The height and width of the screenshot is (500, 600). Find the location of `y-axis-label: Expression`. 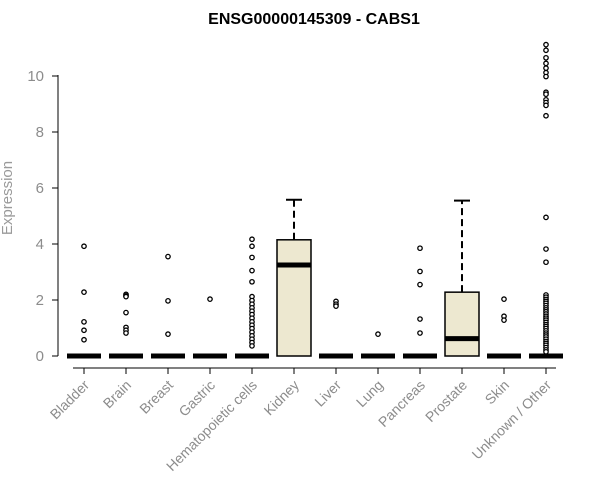

y-axis-label: Expression is located at coordinates (8, 198).